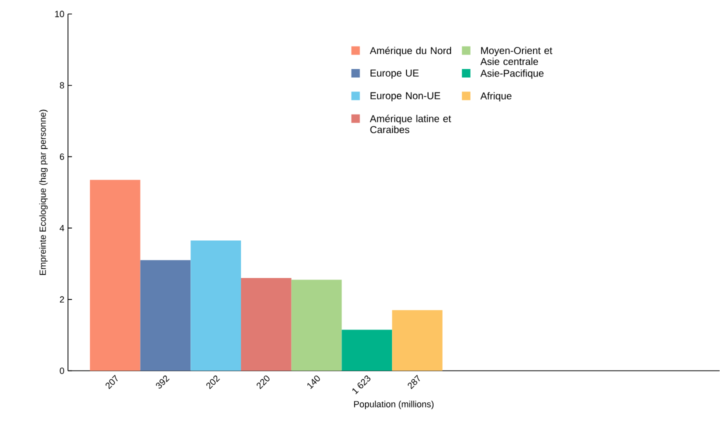 This screenshot has width=720, height=424. I want to click on x-tick-label: 140, so click(313, 383).